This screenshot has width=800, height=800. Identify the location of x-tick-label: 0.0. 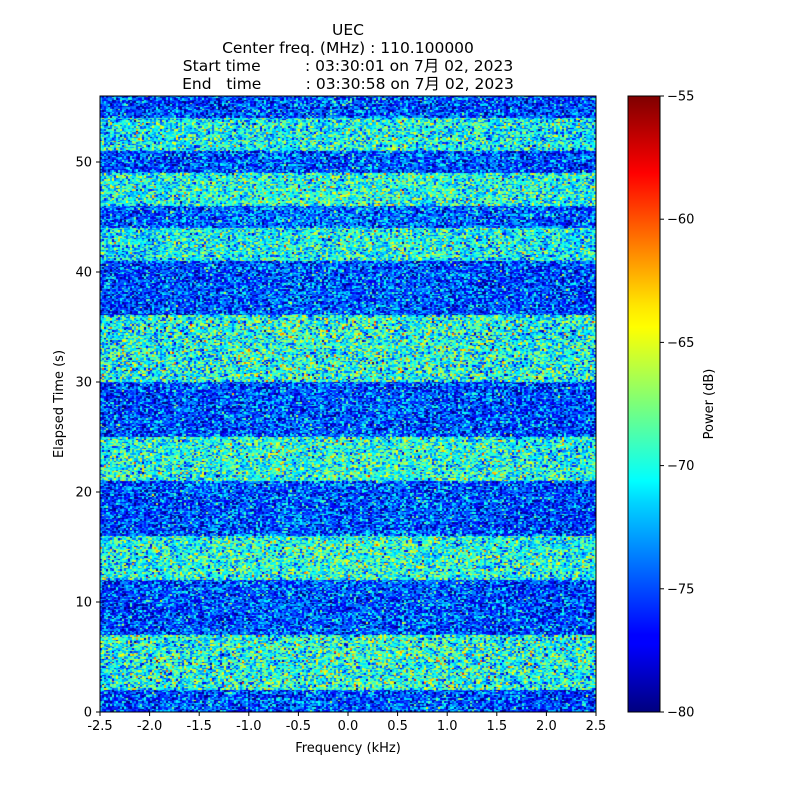
(348, 726).